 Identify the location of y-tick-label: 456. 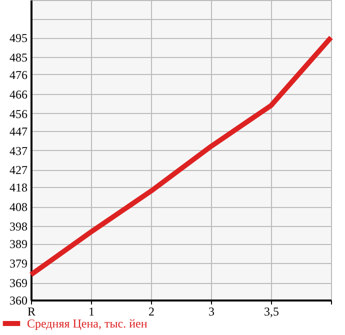
(19, 113).